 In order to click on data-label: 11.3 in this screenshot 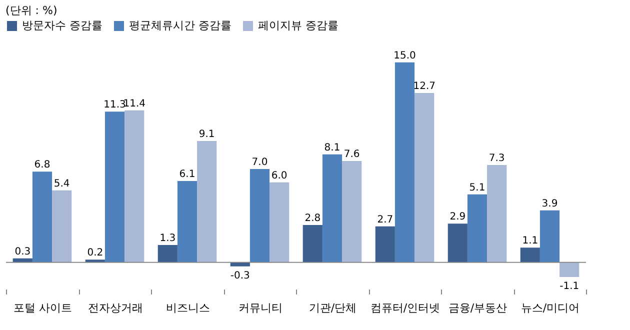, I will do `click(115, 105)`.